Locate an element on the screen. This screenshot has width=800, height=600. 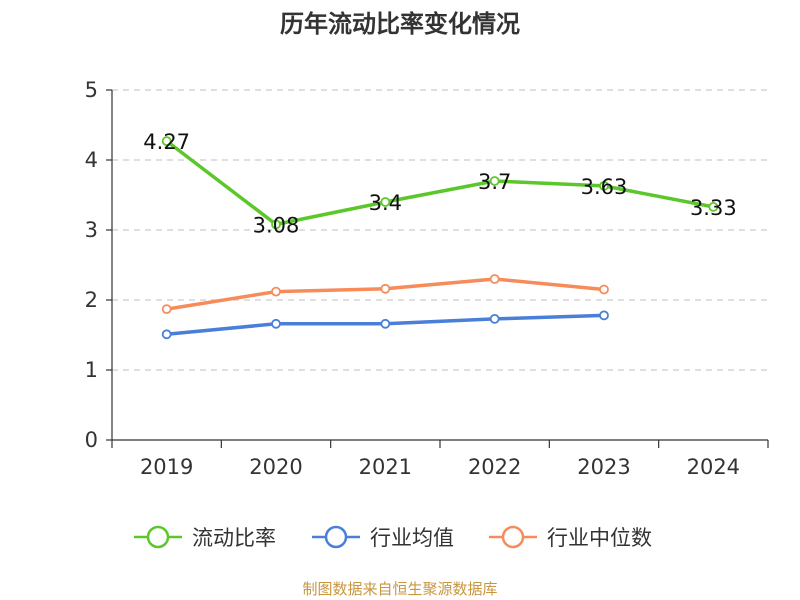
legend-item-2: 行业中位数 is located at coordinates (570, 537).